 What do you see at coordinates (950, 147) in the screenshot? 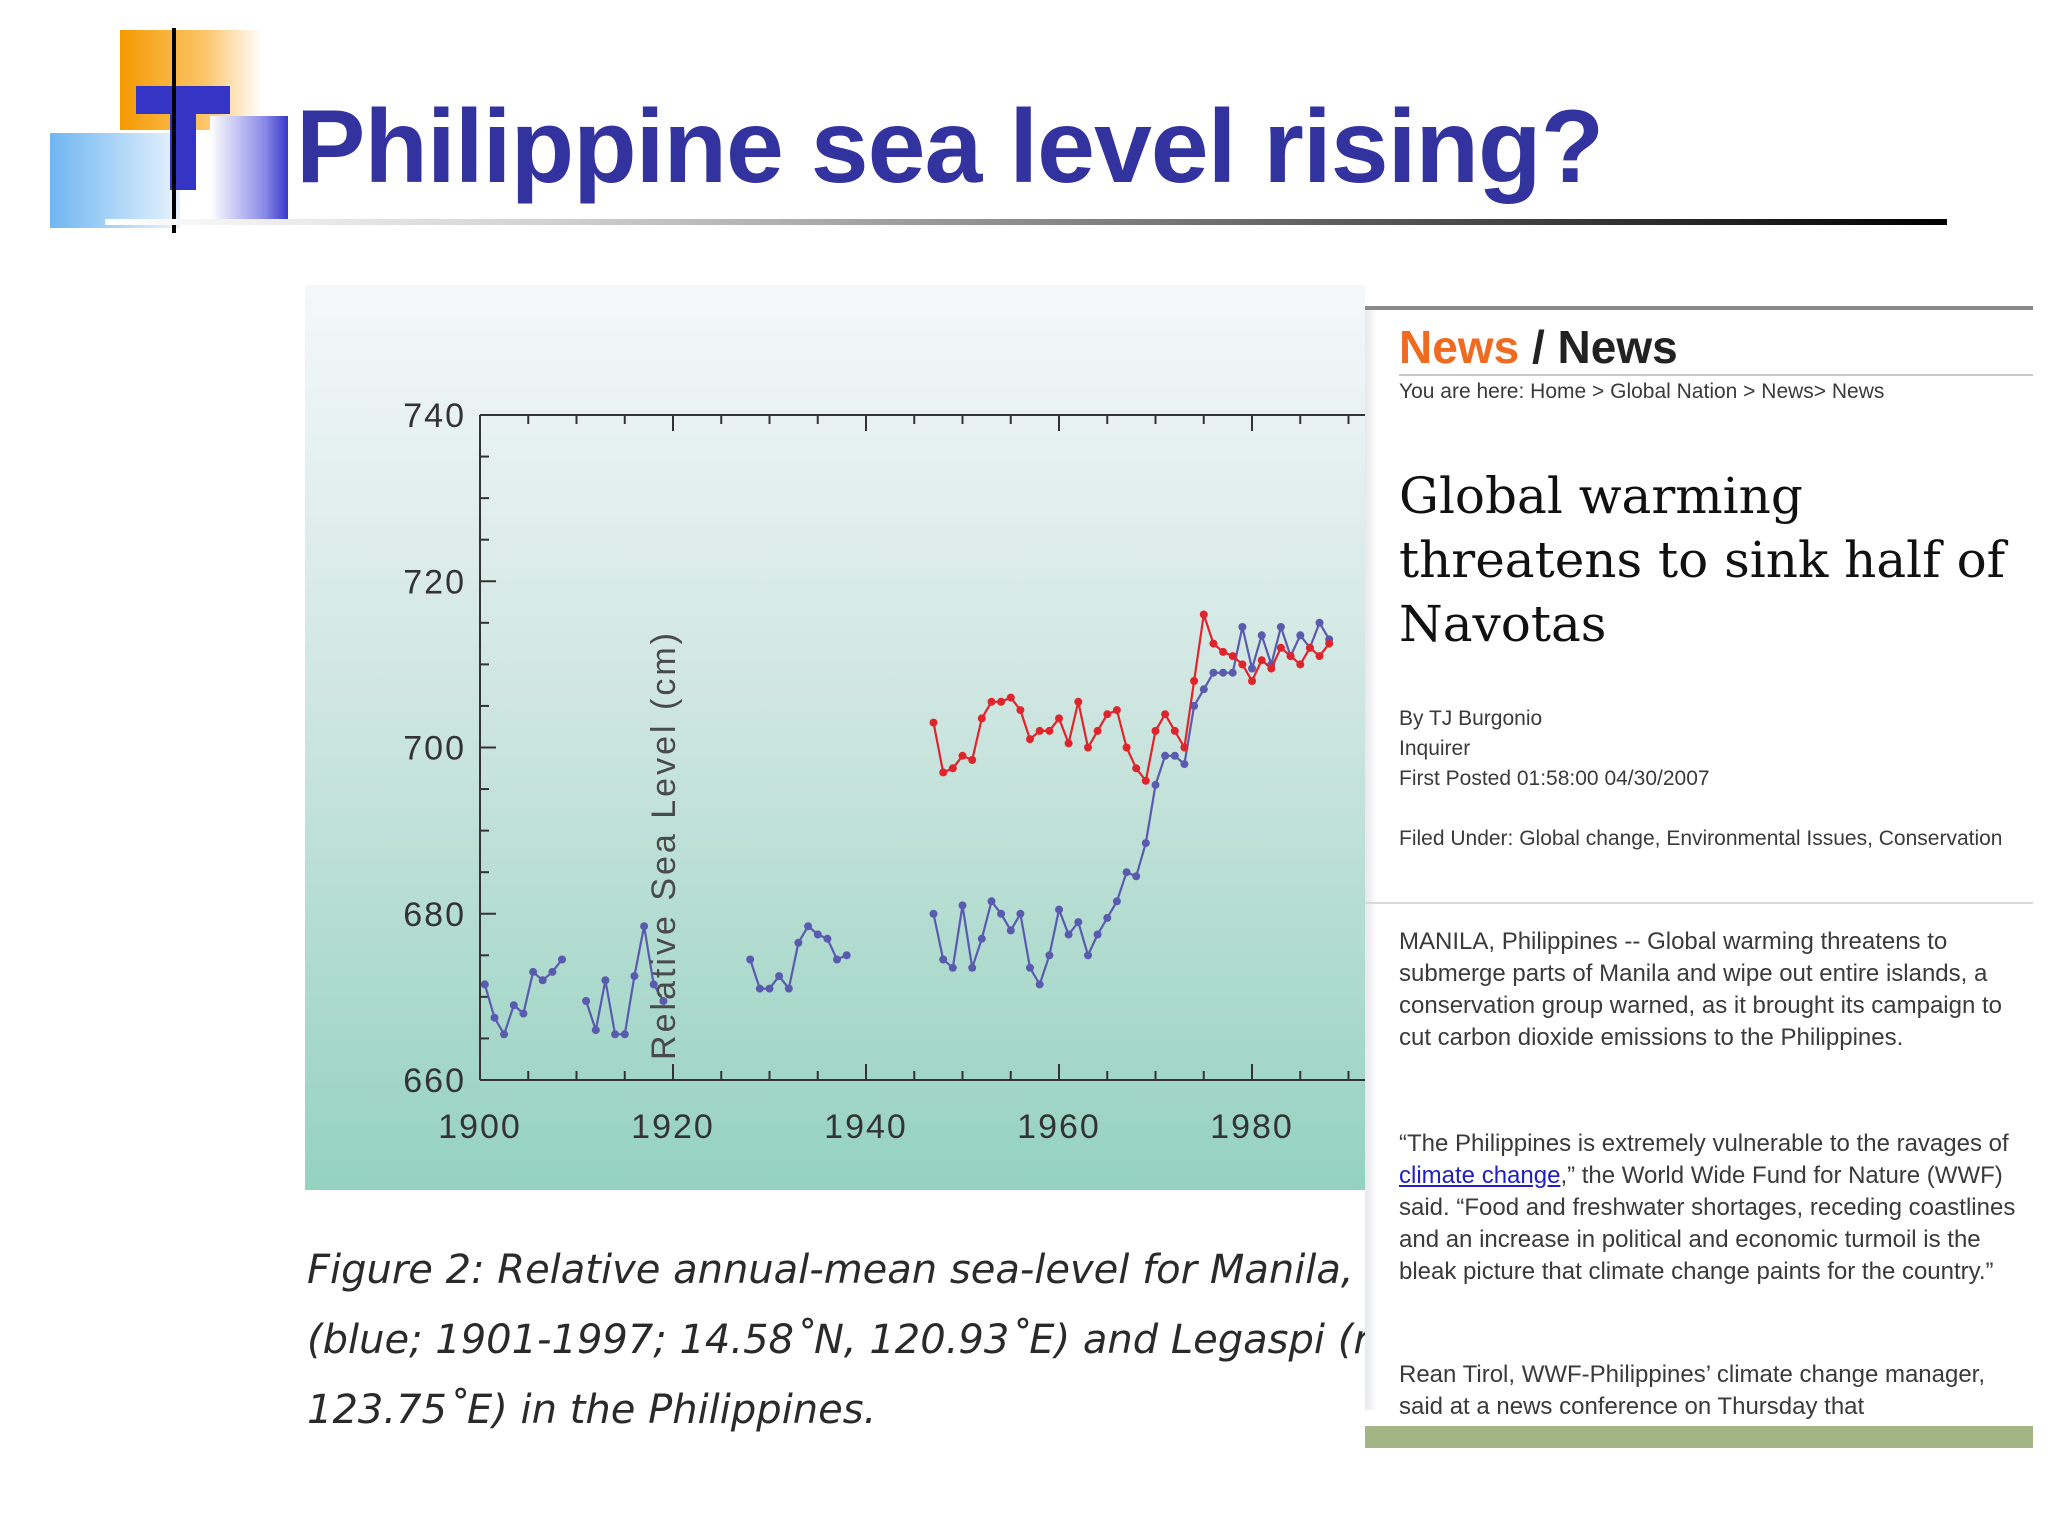
I see `slide-title: Philippine sea level rising?` at bounding box center [950, 147].